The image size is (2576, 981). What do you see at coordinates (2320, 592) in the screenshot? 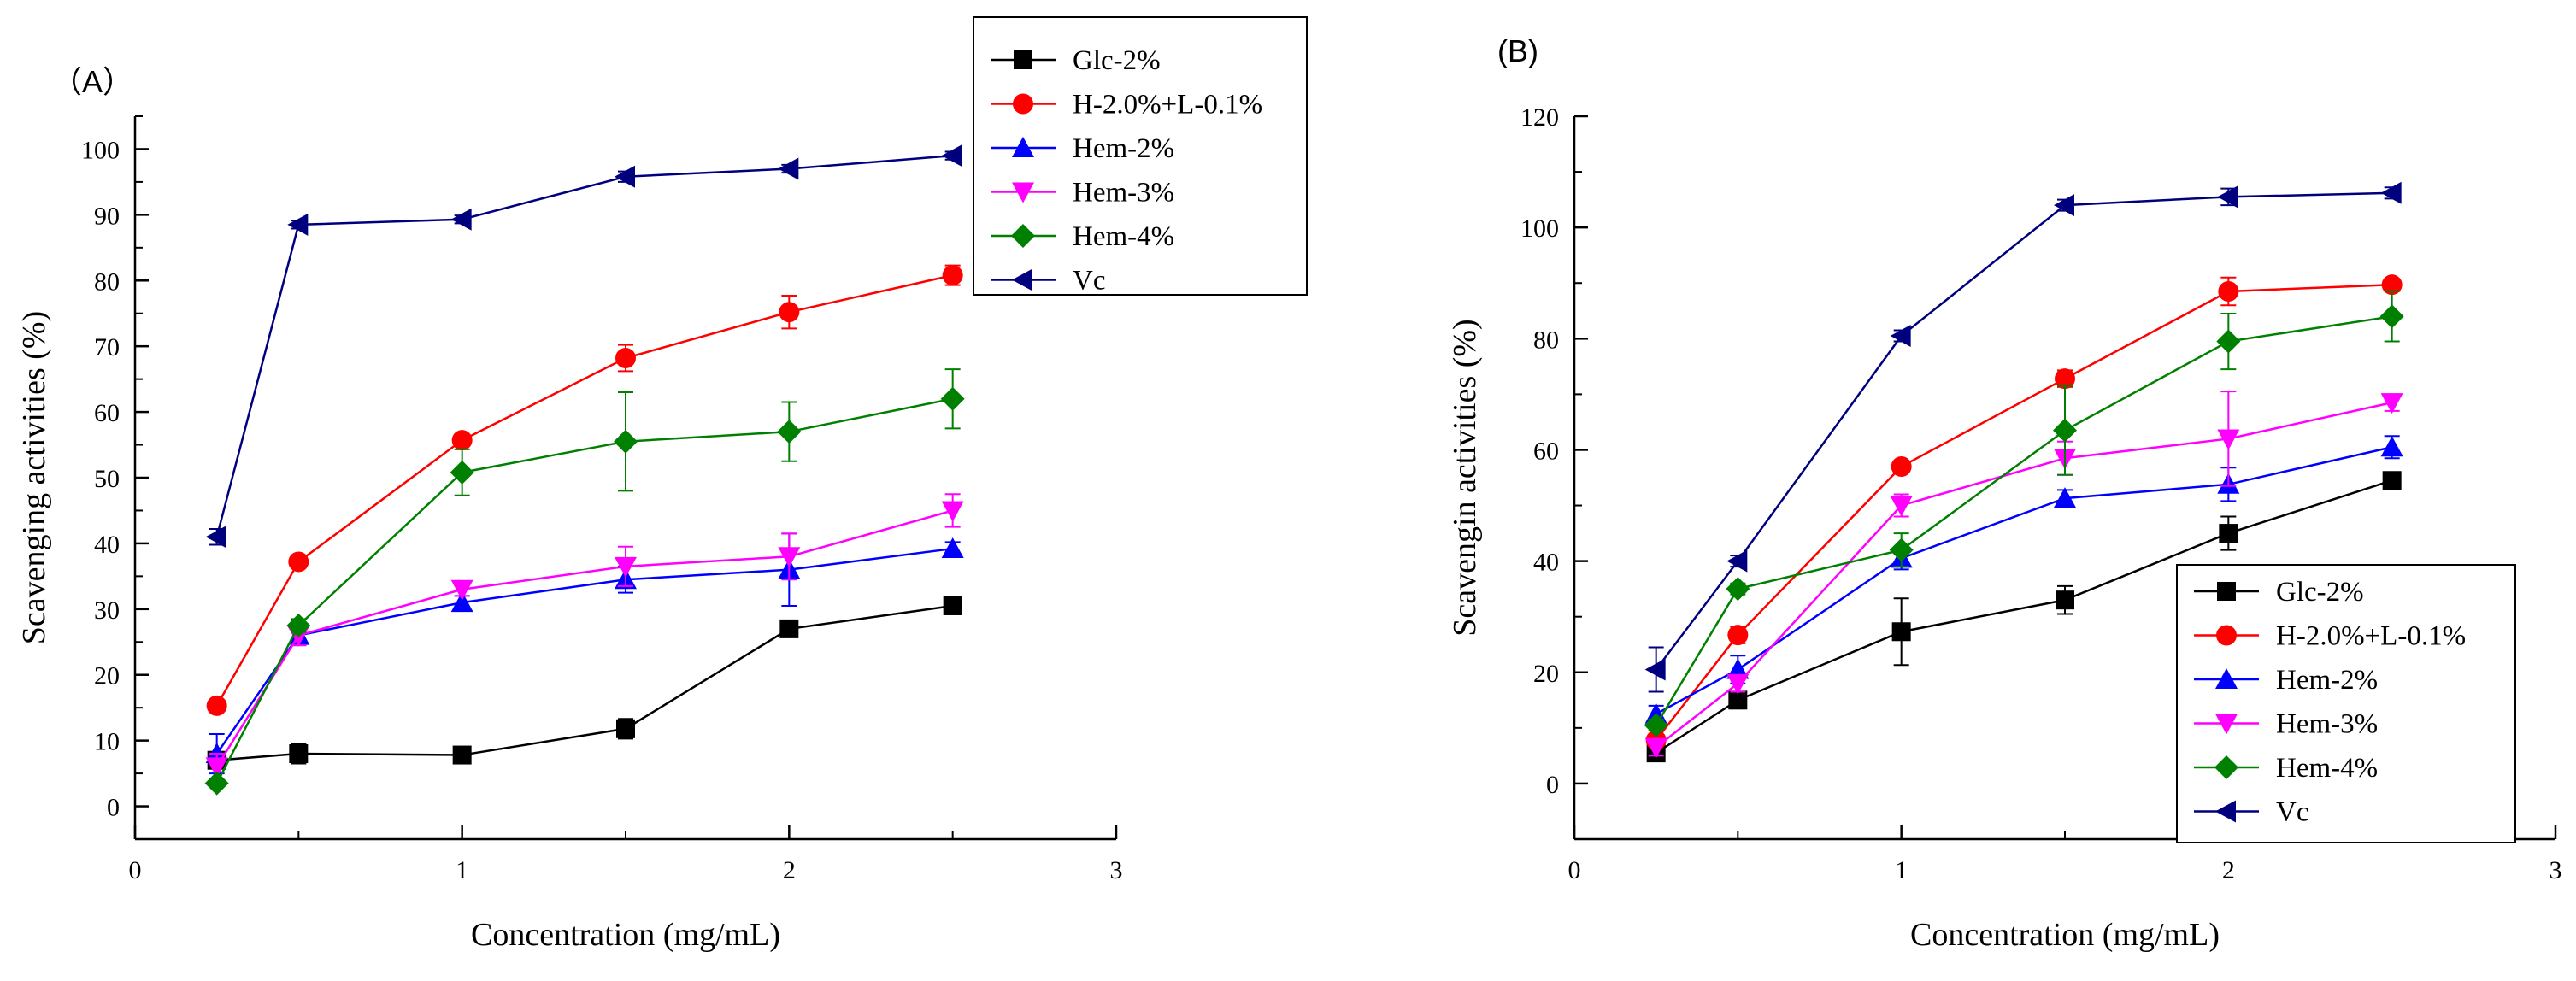
I see `legend-label: Glc-2%` at bounding box center [2320, 592].